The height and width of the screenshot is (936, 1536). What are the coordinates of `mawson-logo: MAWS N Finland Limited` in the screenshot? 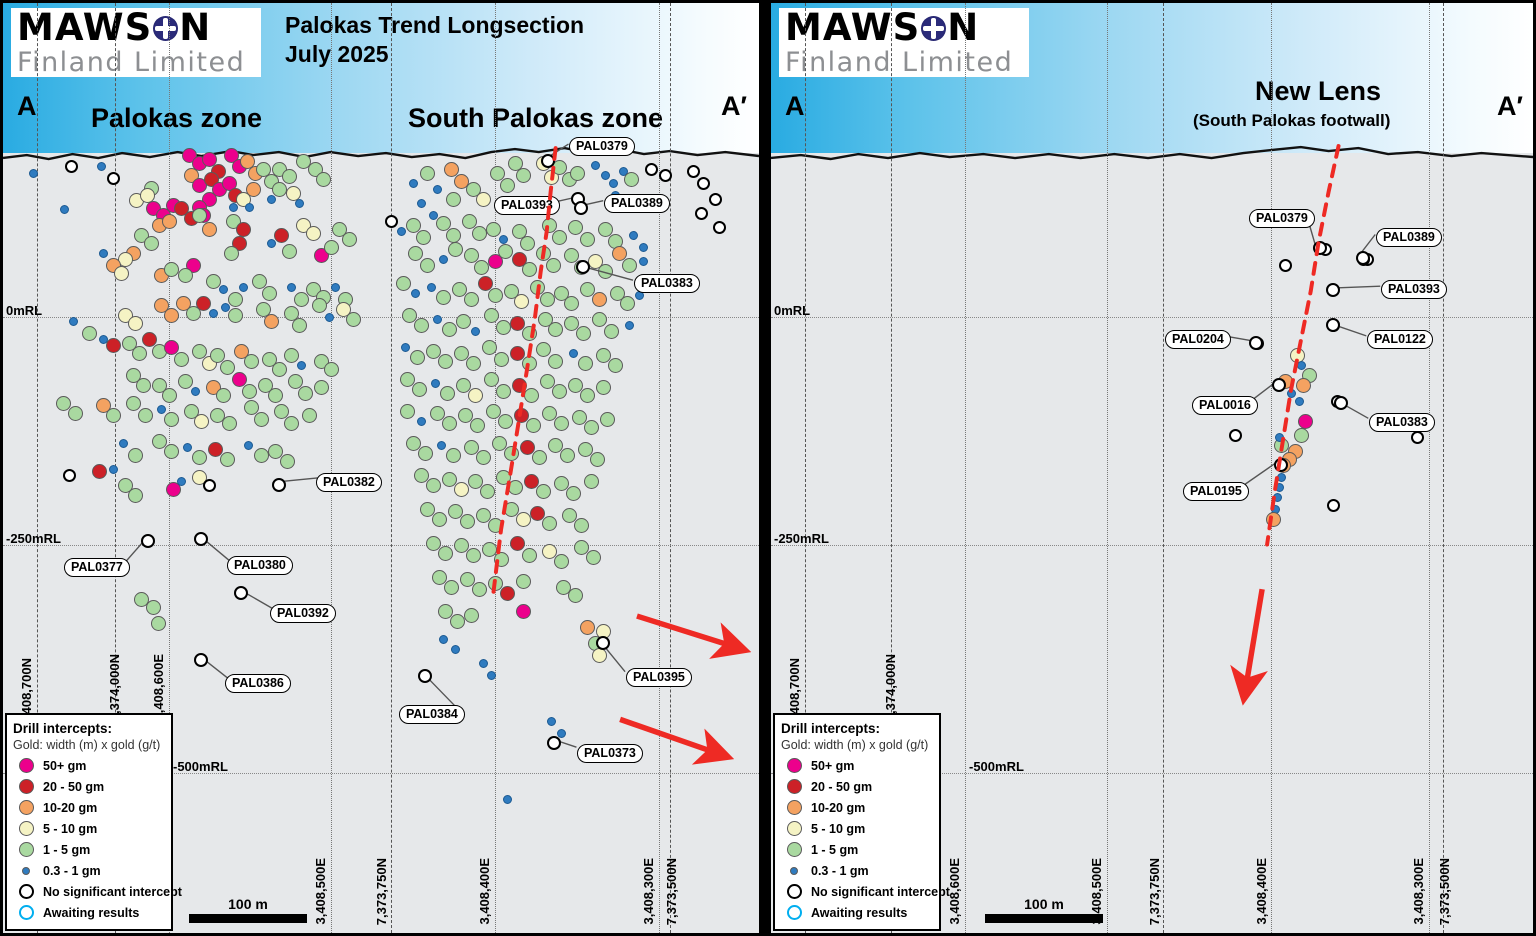 It's located at (904, 42).